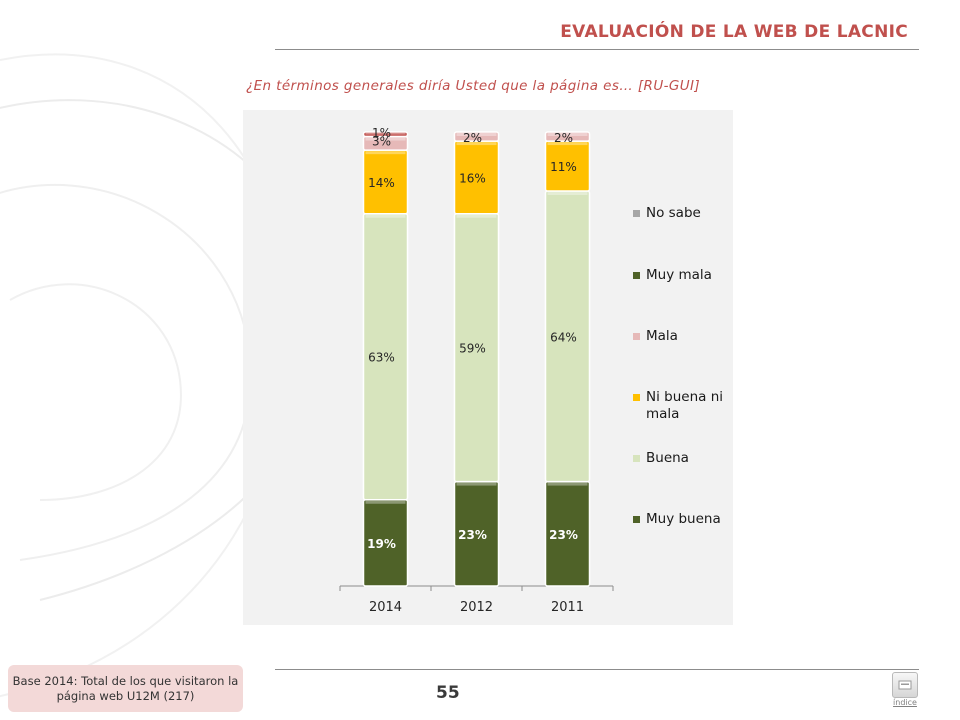  I want to click on data-label-buena-2011: 64%, so click(563, 337).